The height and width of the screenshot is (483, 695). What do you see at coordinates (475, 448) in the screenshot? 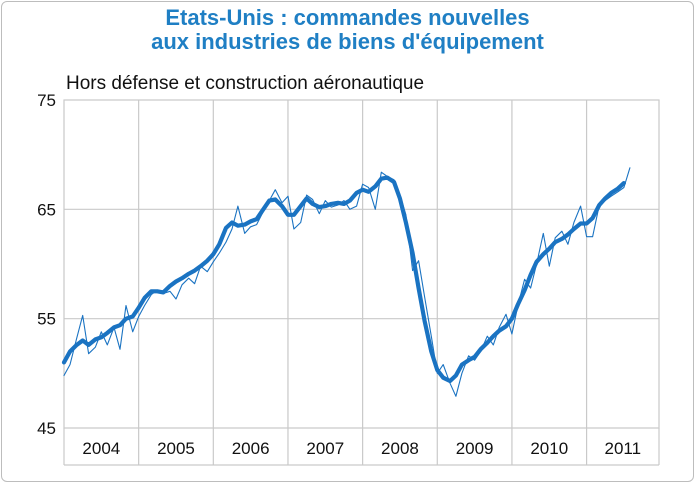
I see `x-tick-label-2009: 2009` at bounding box center [475, 448].